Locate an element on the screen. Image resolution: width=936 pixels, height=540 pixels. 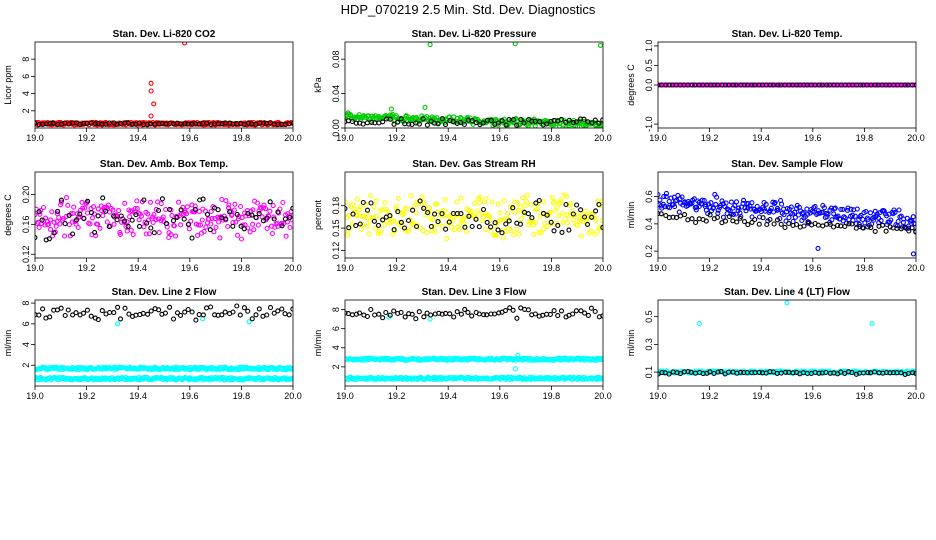
y-axis-label: degrees C is located at coordinates (631, 85).